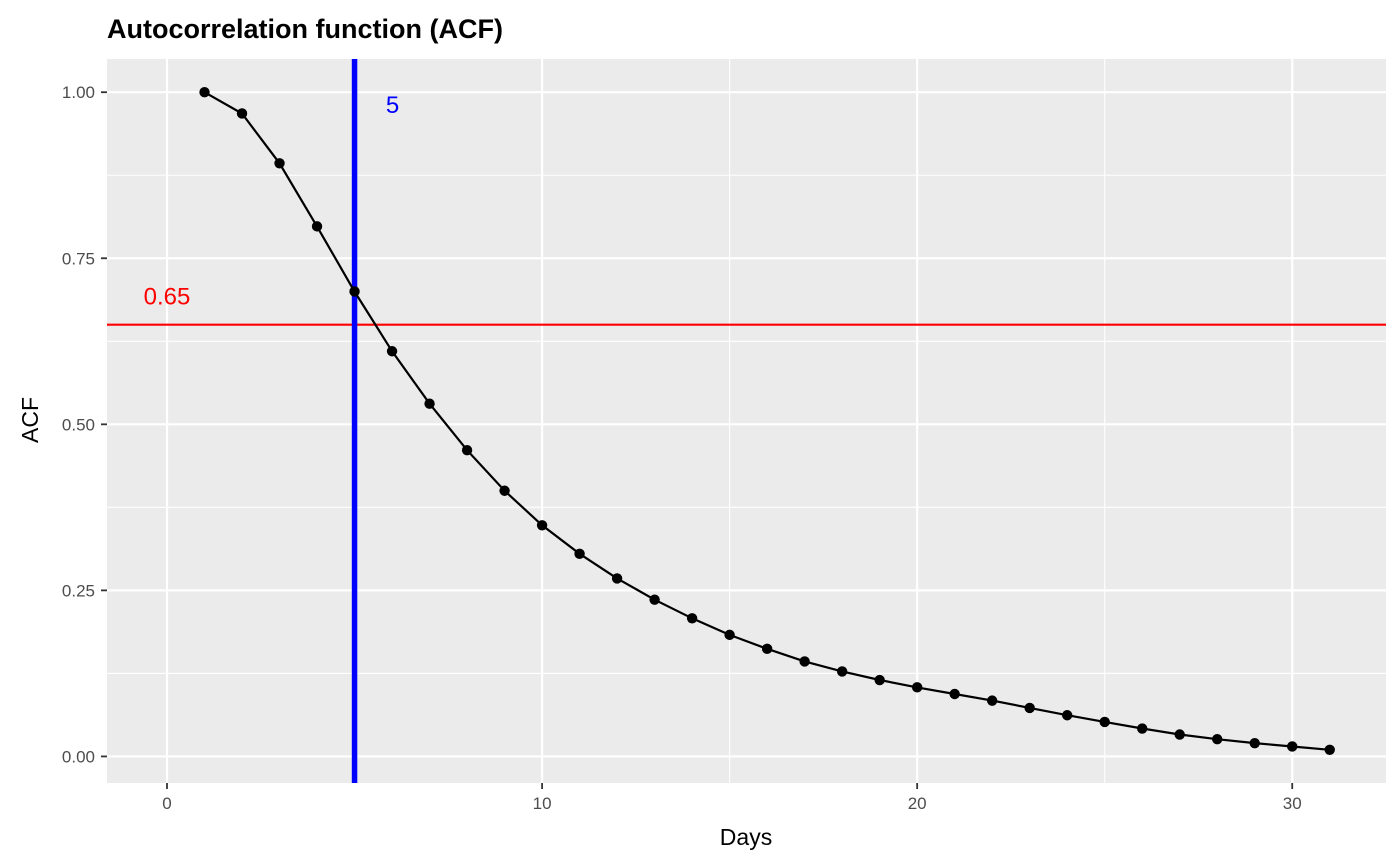 The image size is (1400, 866). Describe the element at coordinates (78, 756) in the screenshot. I see `y-tick-label: 0.00` at that location.